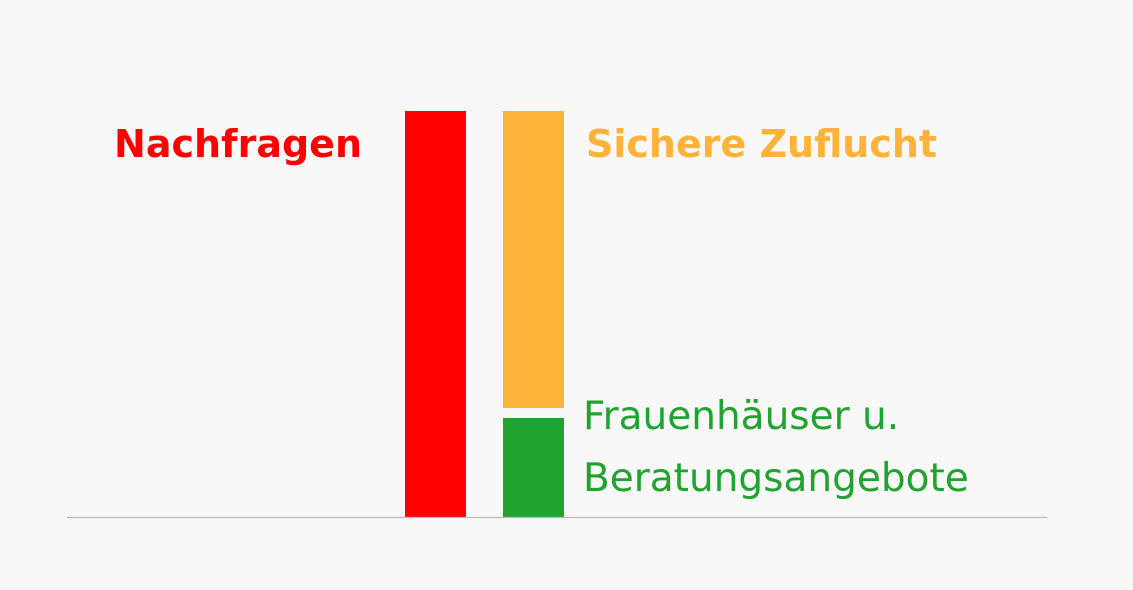 The image size is (1133, 590). What do you see at coordinates (238, 144) in the screenshot?
I see `label-nachfragen: Nachfragen` at bounding box center [238, 144].